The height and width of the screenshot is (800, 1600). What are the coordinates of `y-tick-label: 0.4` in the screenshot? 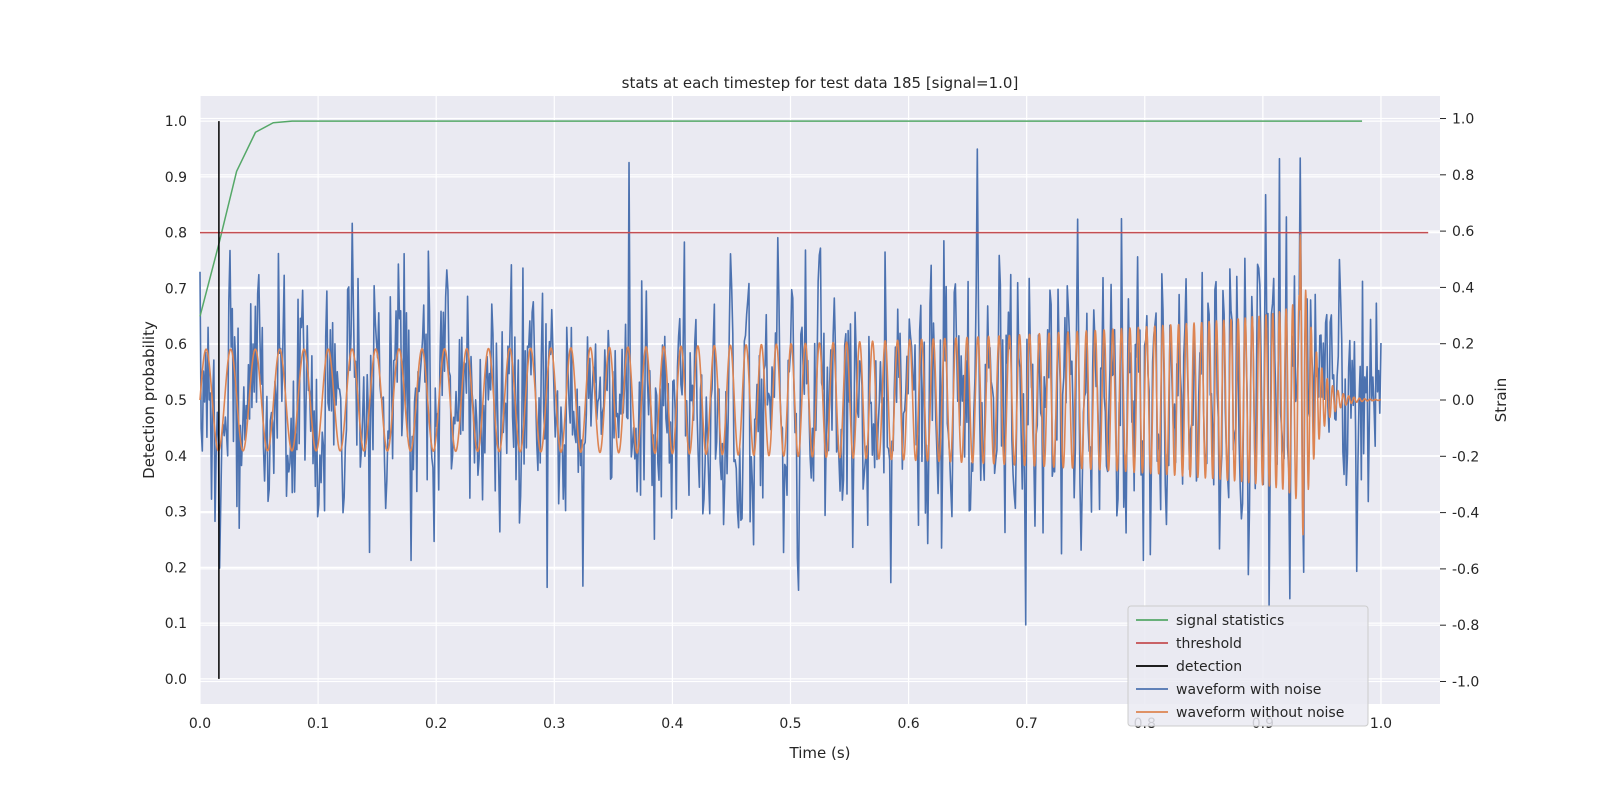 It's located at (176, 457).